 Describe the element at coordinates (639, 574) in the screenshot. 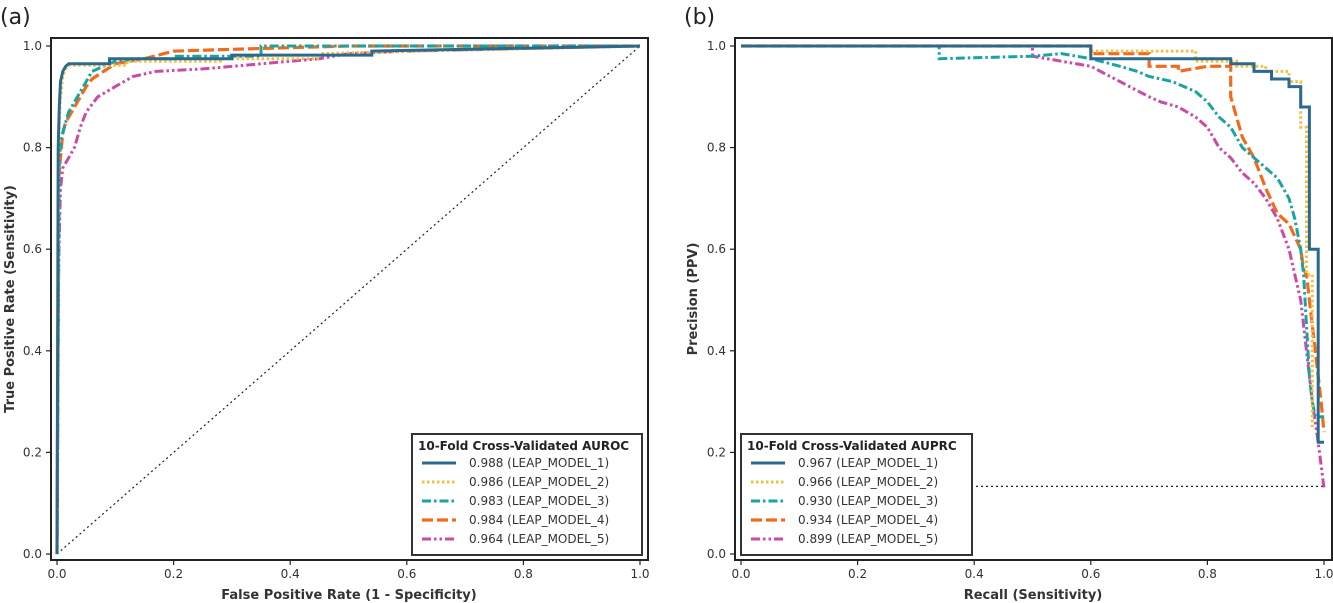

I see `roc-x-tick-label: 1.0` at that location.